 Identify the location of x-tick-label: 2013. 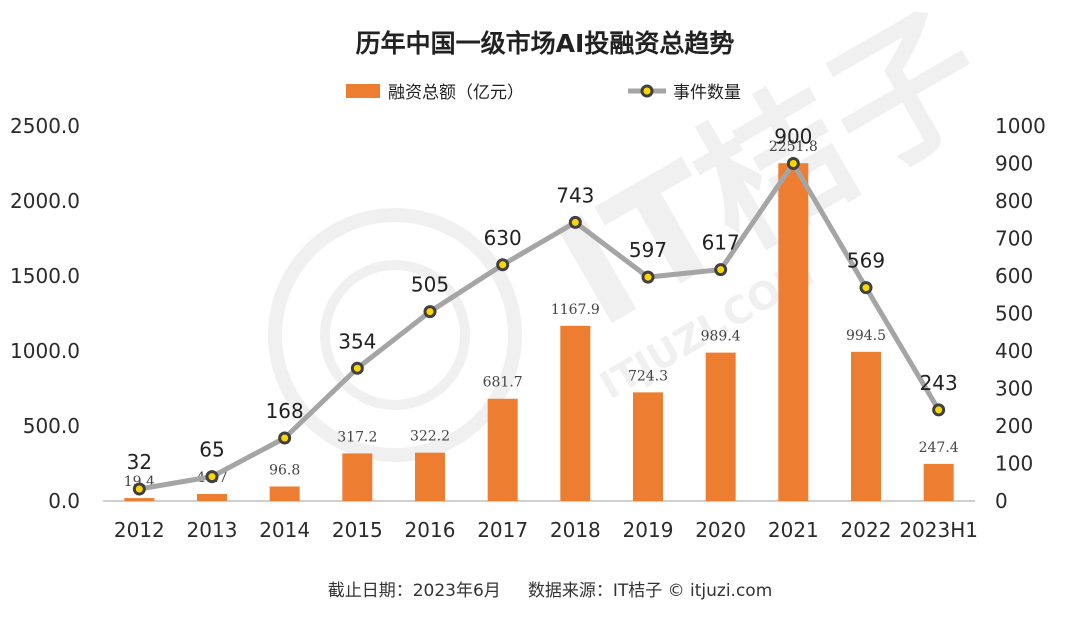
(212, 530).